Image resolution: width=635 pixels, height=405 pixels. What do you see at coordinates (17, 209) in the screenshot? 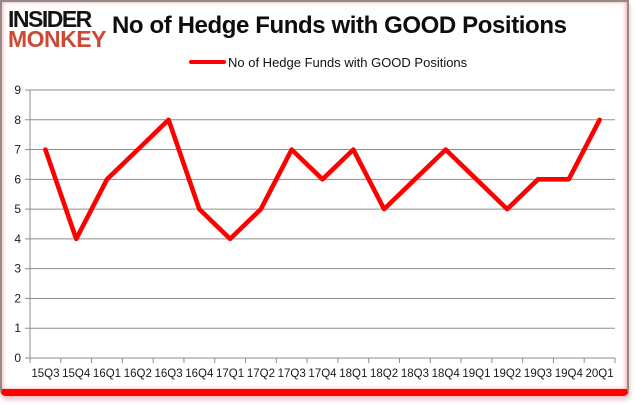
I see `y-tick-label: 5` at bounding box center [17, 209].